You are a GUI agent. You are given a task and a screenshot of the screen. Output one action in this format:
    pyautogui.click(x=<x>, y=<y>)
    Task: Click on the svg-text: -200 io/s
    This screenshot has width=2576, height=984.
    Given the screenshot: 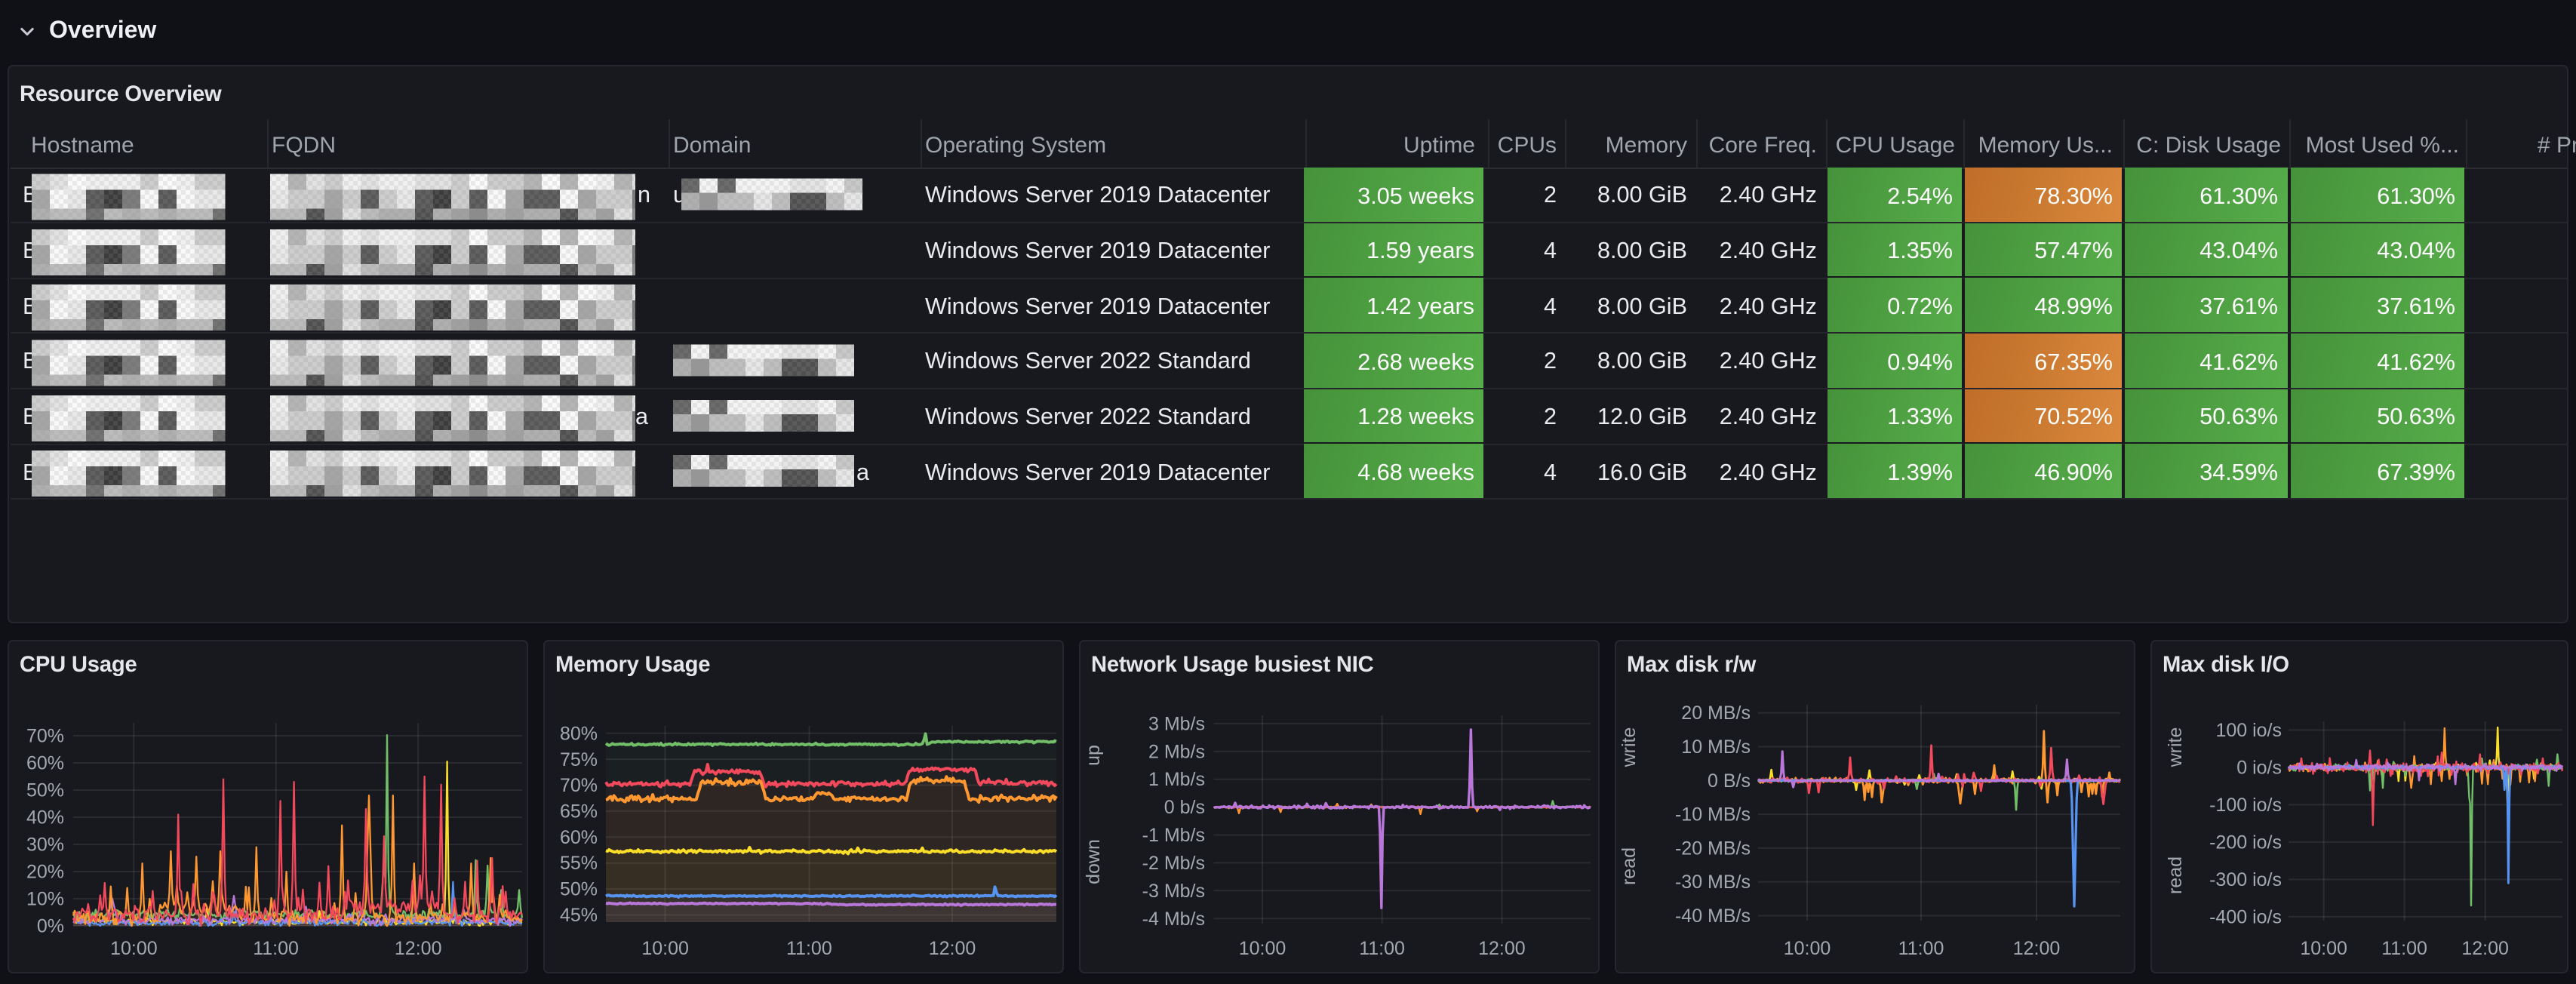 What is the action you would take?
    pyautogui.click(x=2245, y=842)
    